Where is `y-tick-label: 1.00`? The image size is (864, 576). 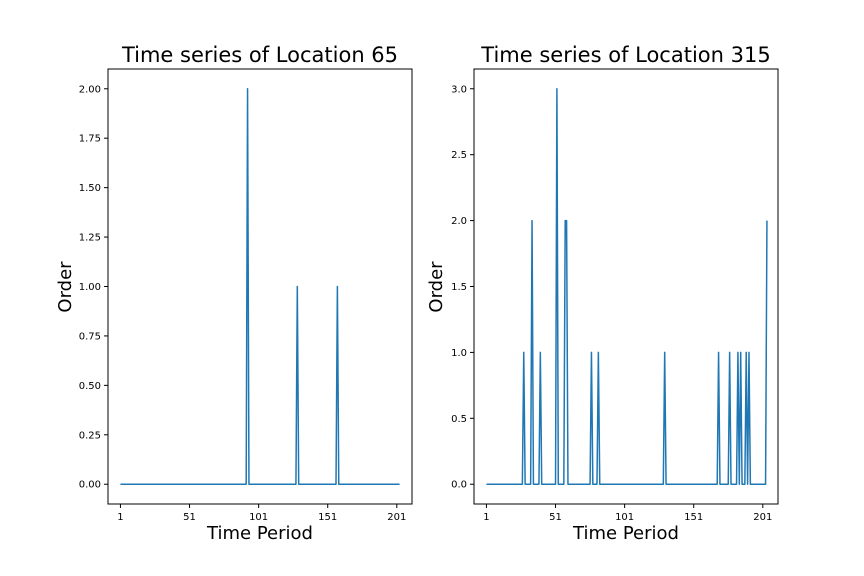 y-tick-label: 1.00 is located at coordinates (90, 287).